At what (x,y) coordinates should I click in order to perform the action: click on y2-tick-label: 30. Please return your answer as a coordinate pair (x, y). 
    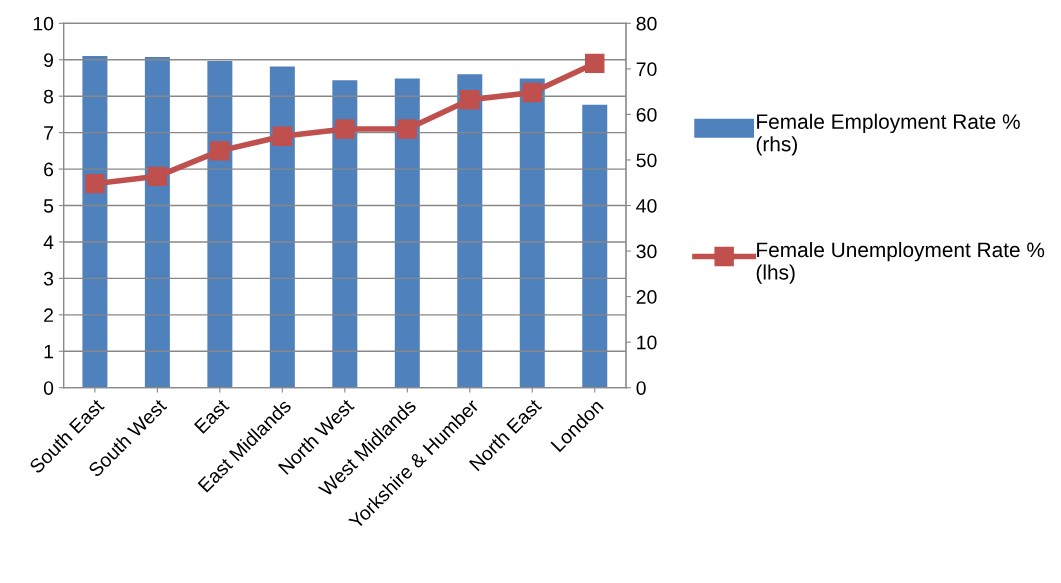
    Looking at the image, I should click on (646, 251).